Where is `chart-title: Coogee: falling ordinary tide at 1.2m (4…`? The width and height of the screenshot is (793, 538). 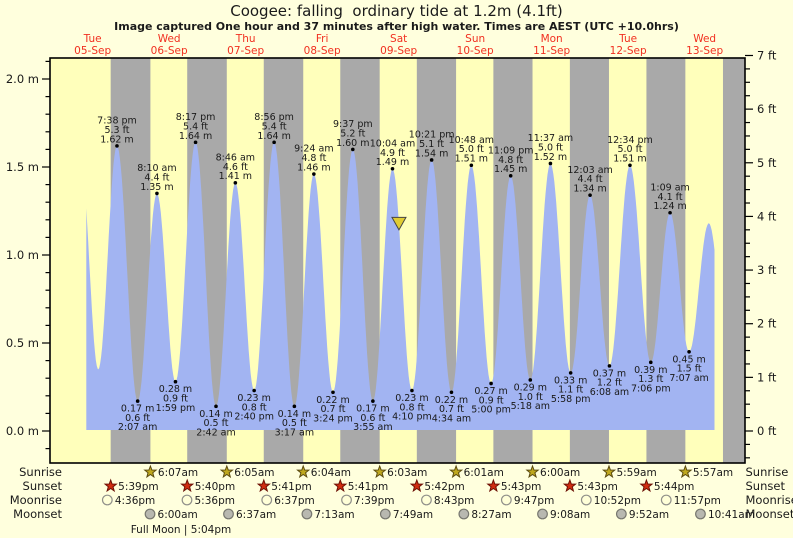 chart-title: Coogee: falling ordinary tide at 1.2m (4… is located at coordinates (396, 11).